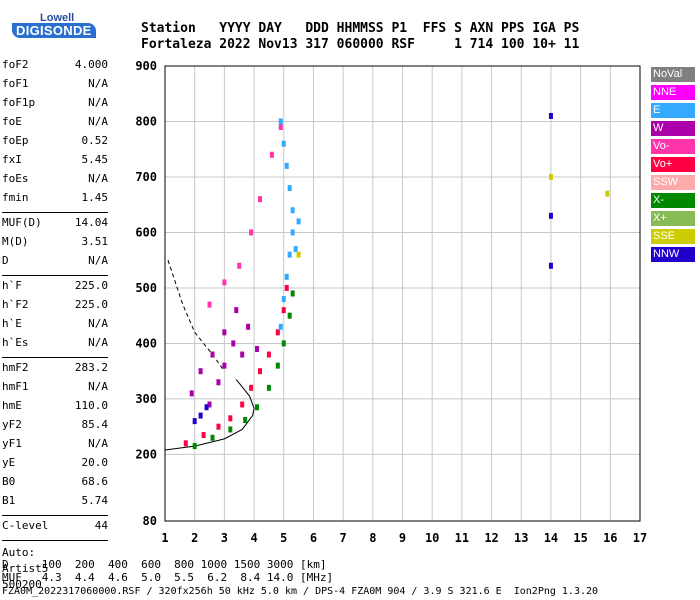 The width and height of the screenshot is (700, 600). Describe the element at coordinates (146, 177) in the screenshot. I see `y-tick-label: 700` at that location.